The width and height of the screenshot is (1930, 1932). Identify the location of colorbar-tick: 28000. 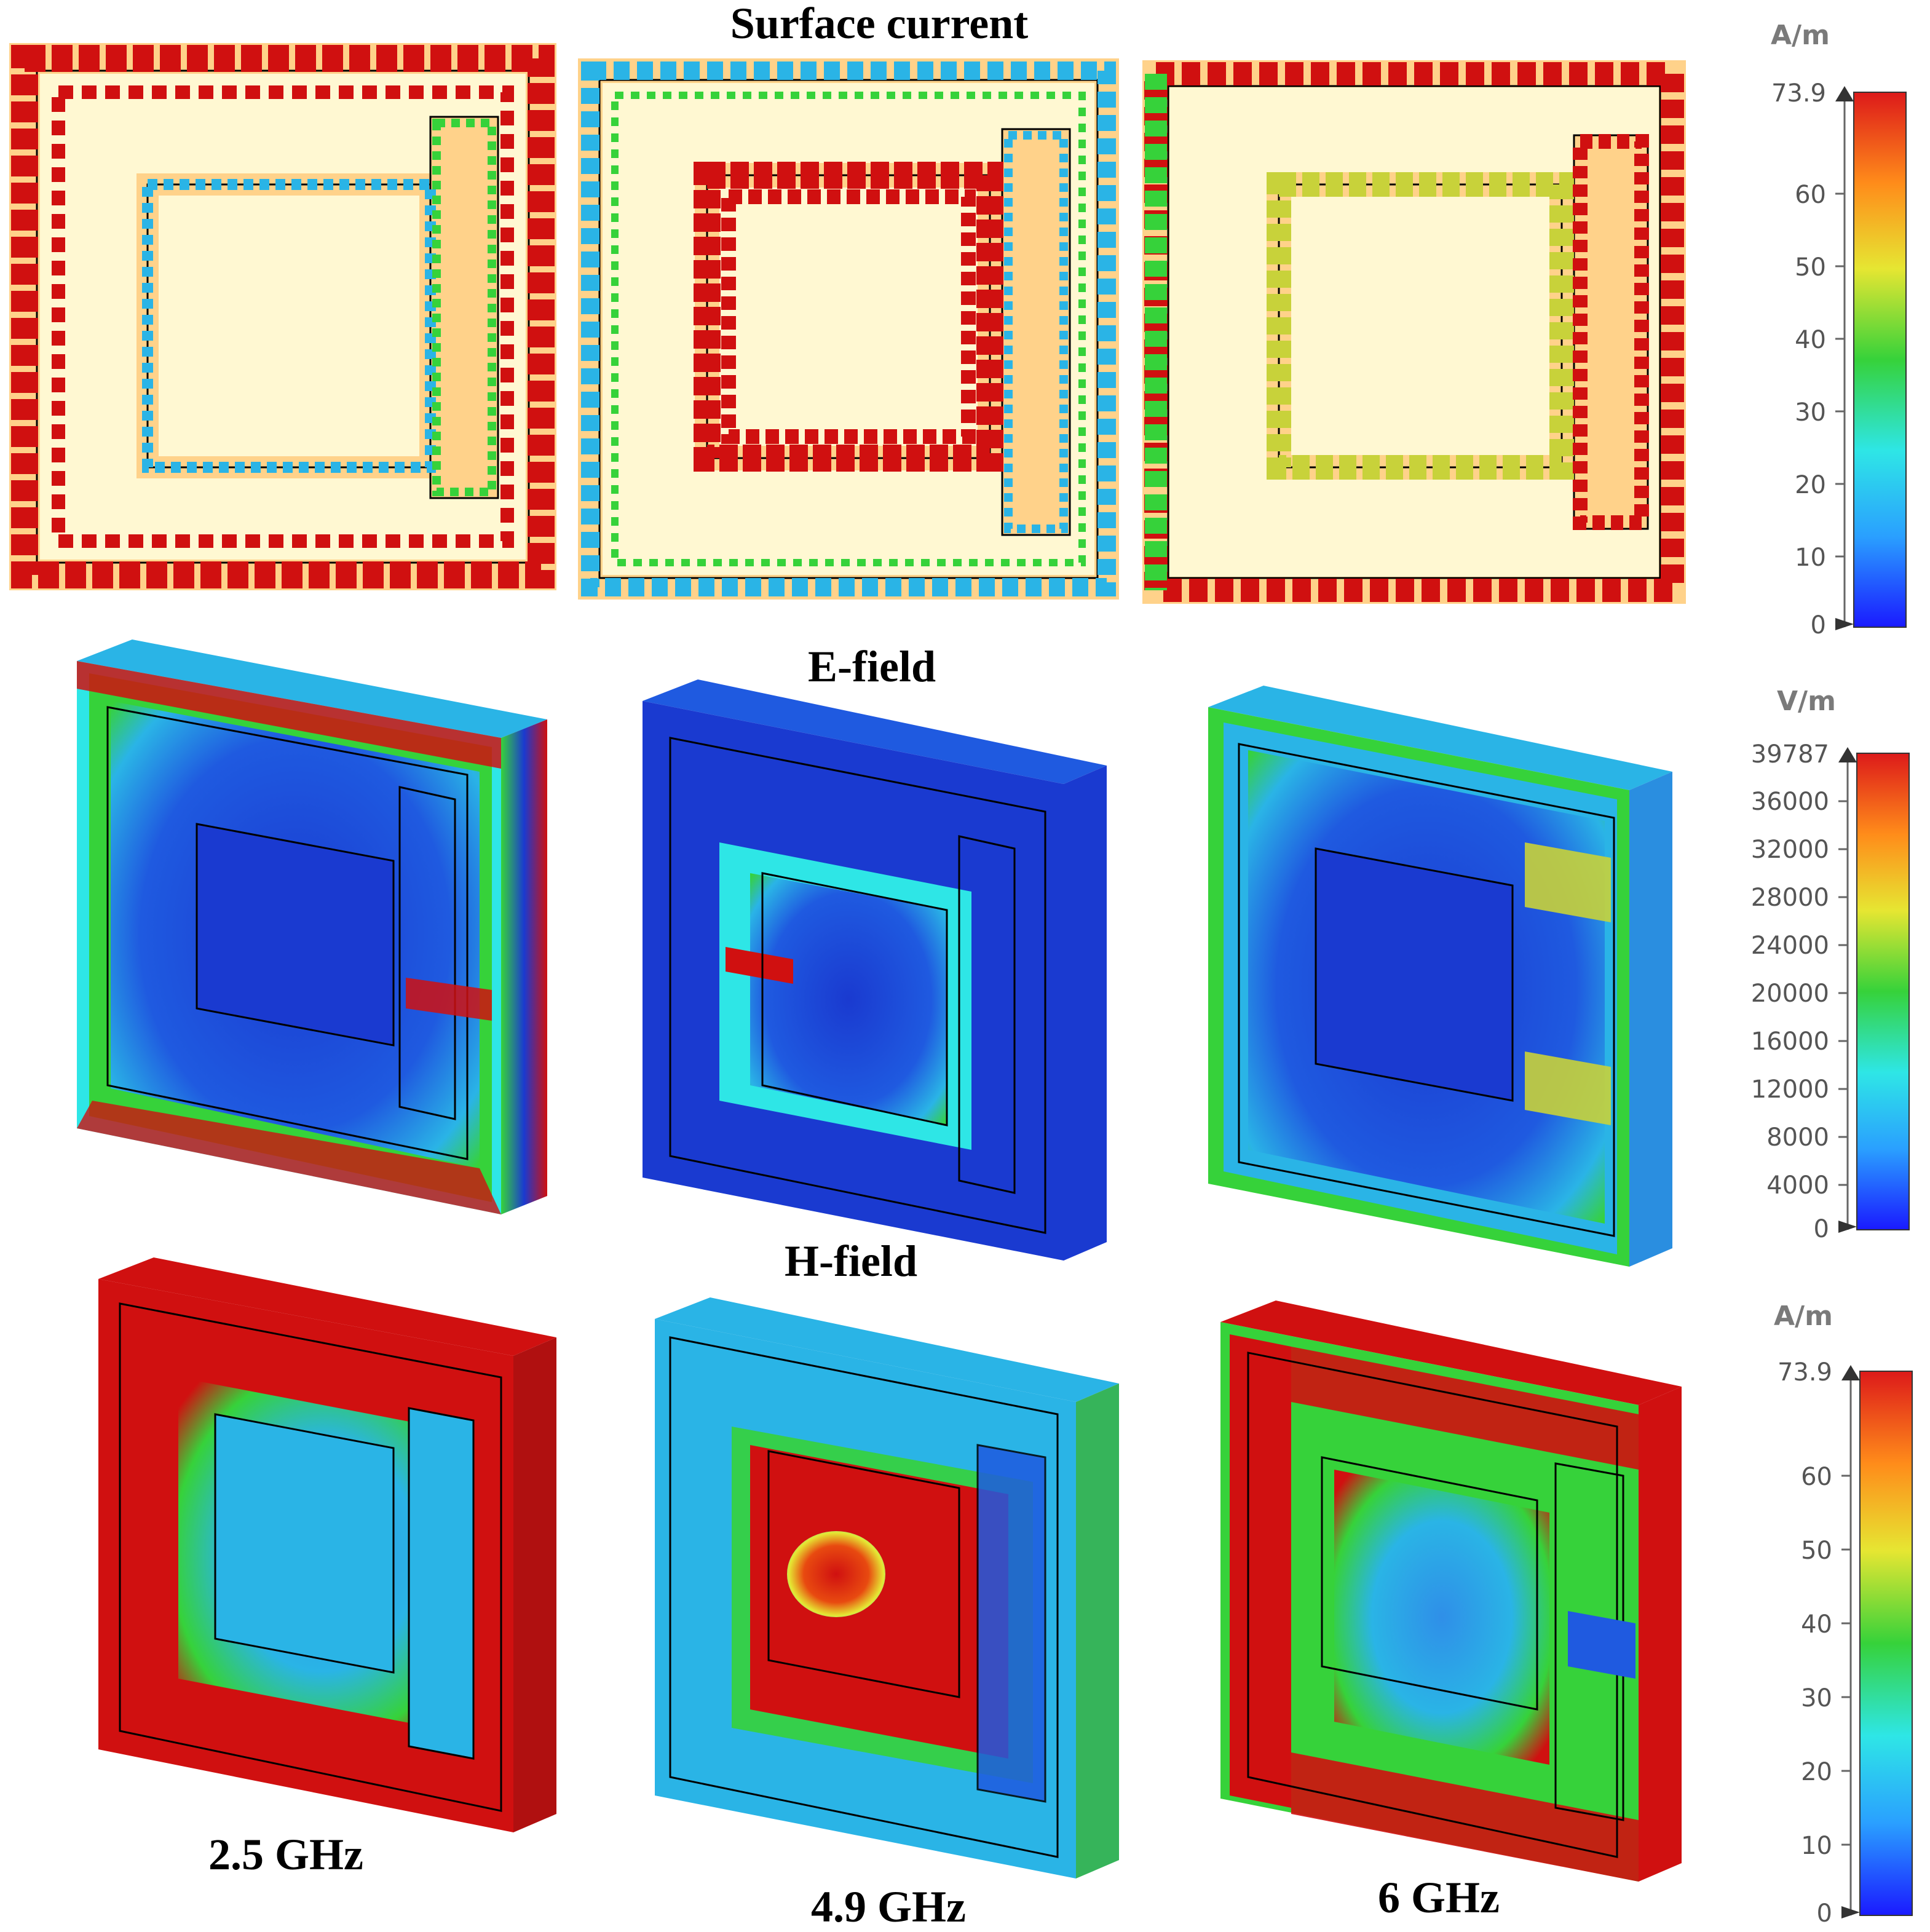
(1790, 898).